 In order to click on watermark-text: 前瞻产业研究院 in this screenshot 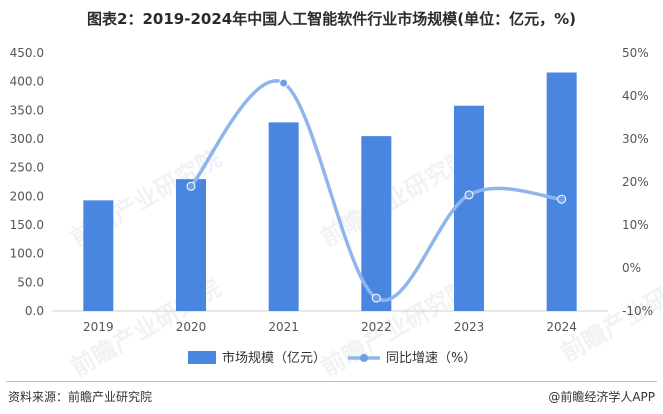, I will do `click(395, 198)`.